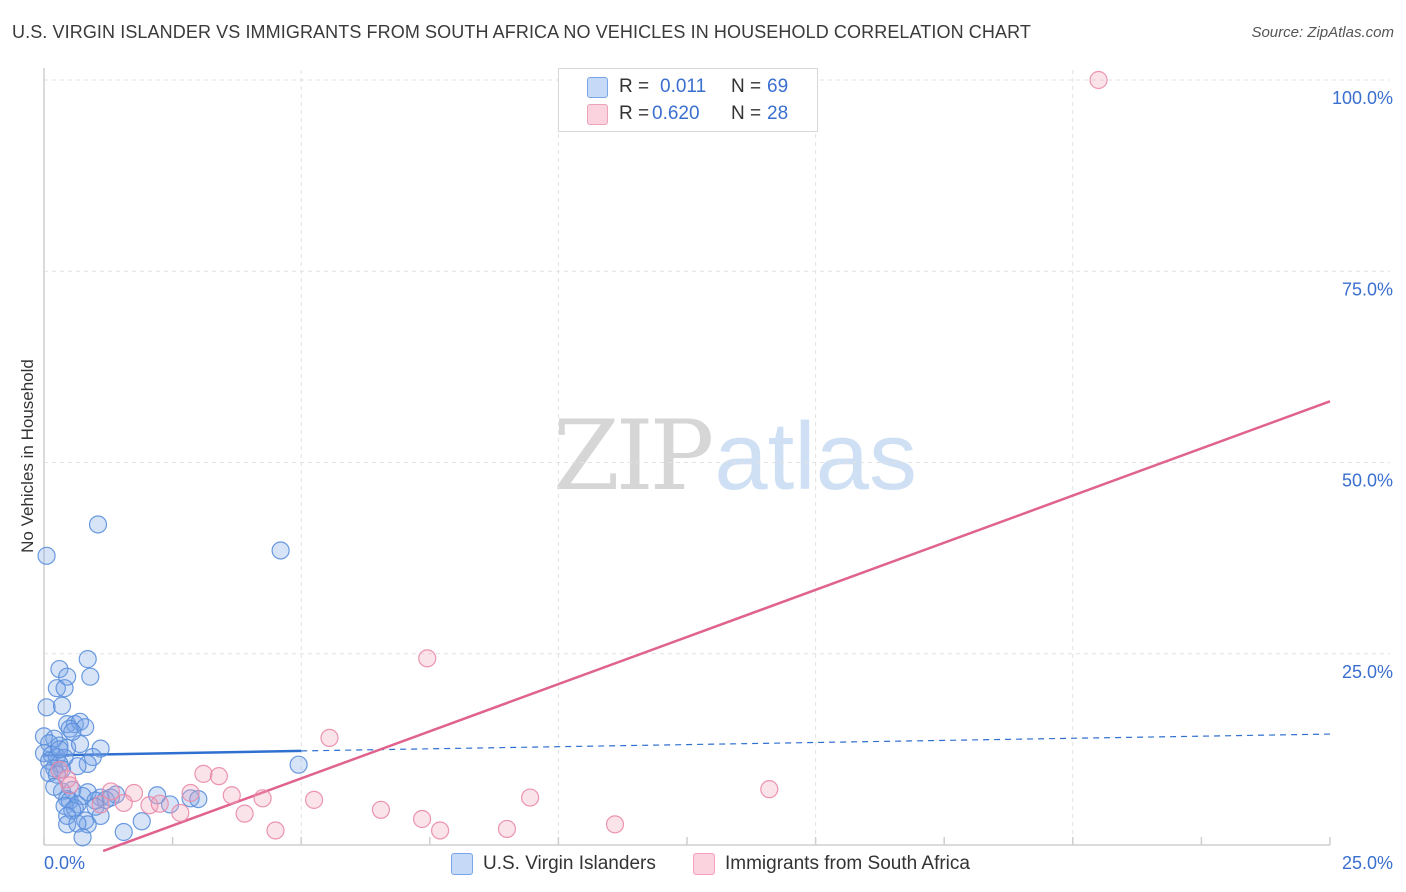 The image size is (1406, 892). I want to click on legend-swatch-pink, so click(597, 114).